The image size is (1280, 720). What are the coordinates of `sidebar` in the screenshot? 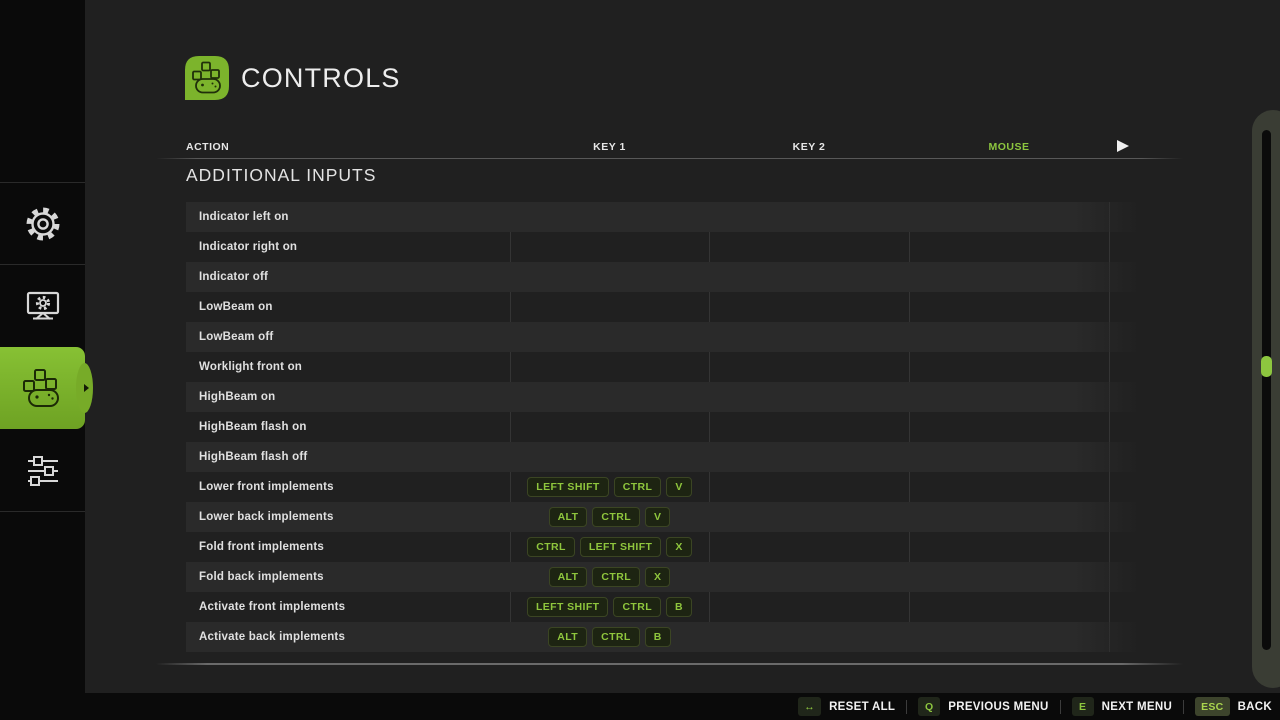 It's located at (44, 360).